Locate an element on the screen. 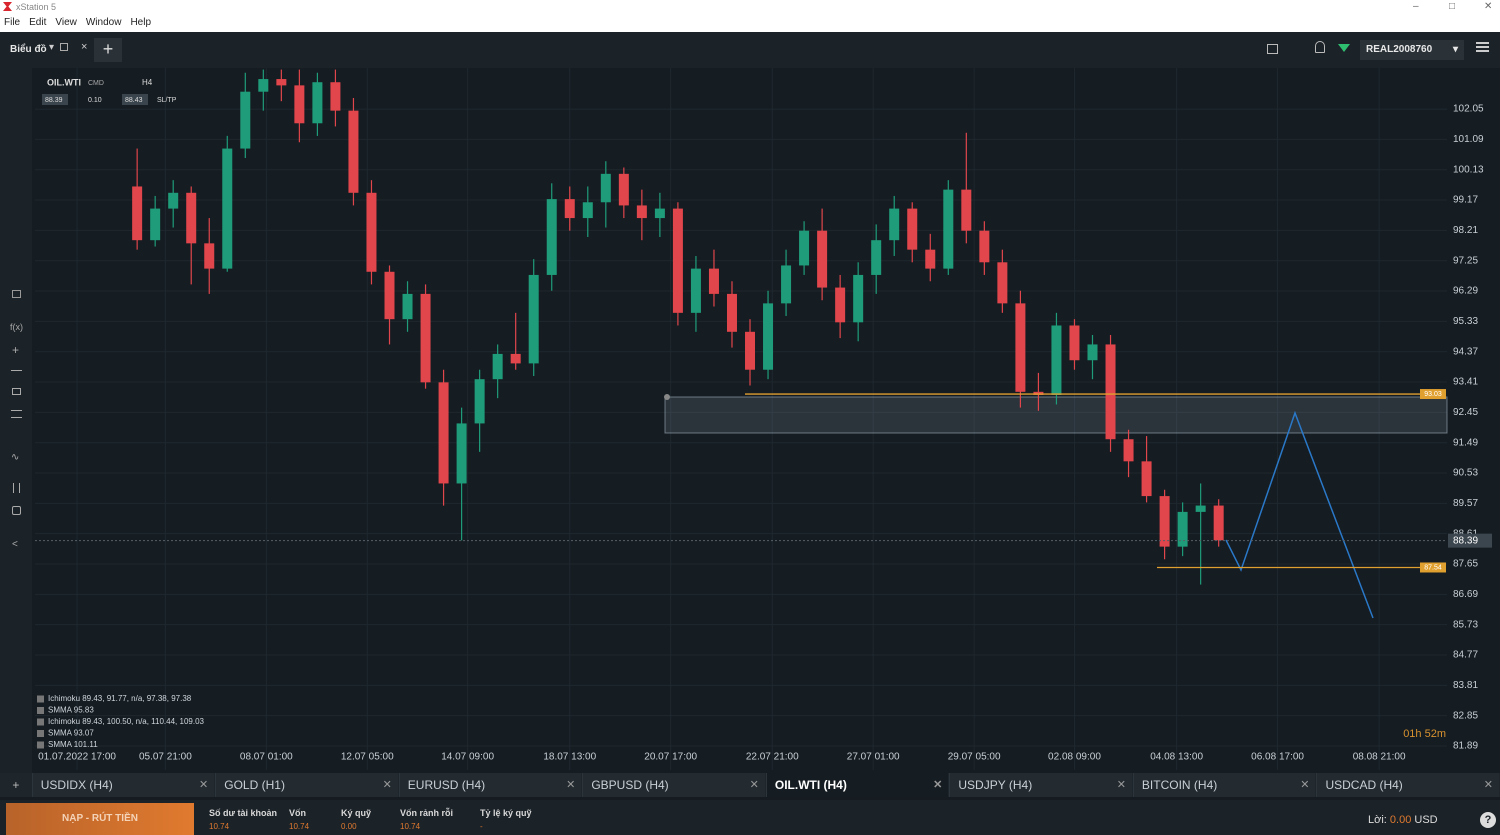 The height and width of the screenshot is (835, 1500). x-tick-label: 08.07 01:00 is located at coordinates (266, 757).